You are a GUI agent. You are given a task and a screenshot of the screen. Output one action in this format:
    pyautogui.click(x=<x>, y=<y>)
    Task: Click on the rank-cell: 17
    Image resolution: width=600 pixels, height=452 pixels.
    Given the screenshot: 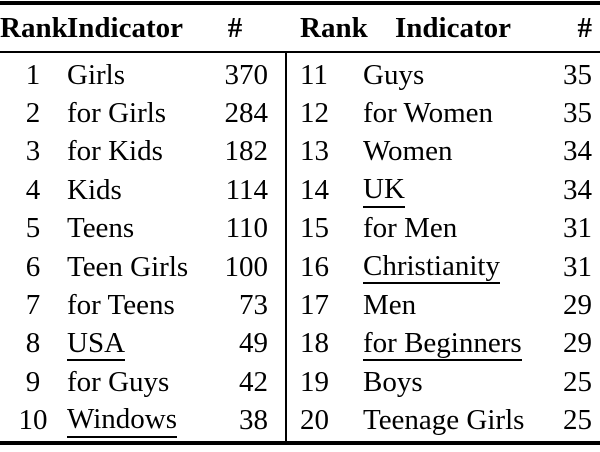 What is the action you would take?
    pyautogui.click(x=314, y=305)
    